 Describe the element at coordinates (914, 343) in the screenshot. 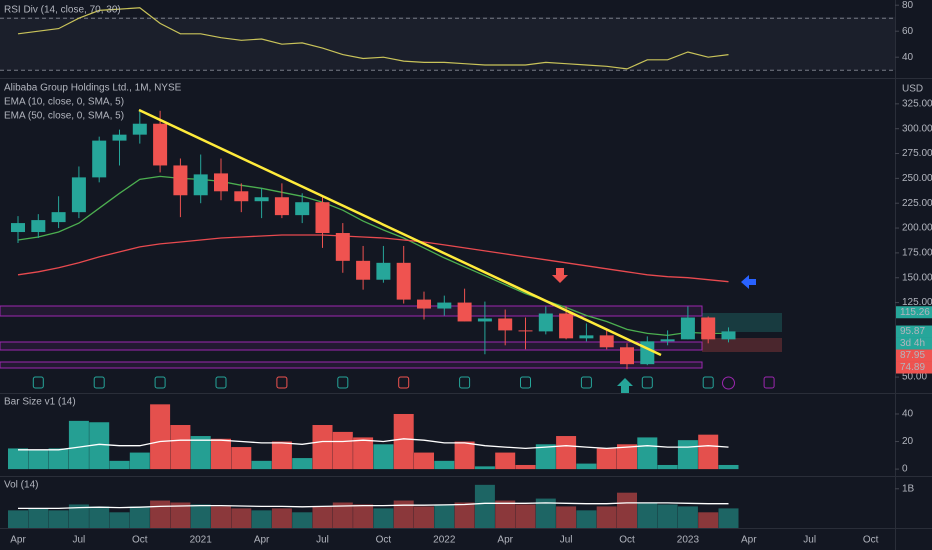

I see `countdown-box` at that location.